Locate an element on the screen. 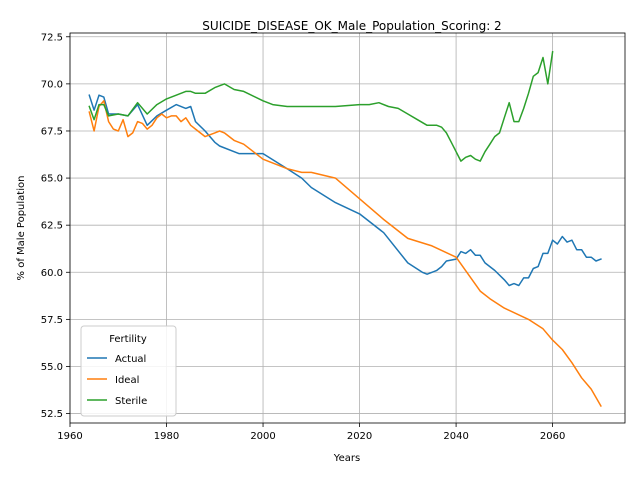 The height and width of the screenshot is (480, 640). y-tick-label: 70.0 is located at coordinates (52, 84).